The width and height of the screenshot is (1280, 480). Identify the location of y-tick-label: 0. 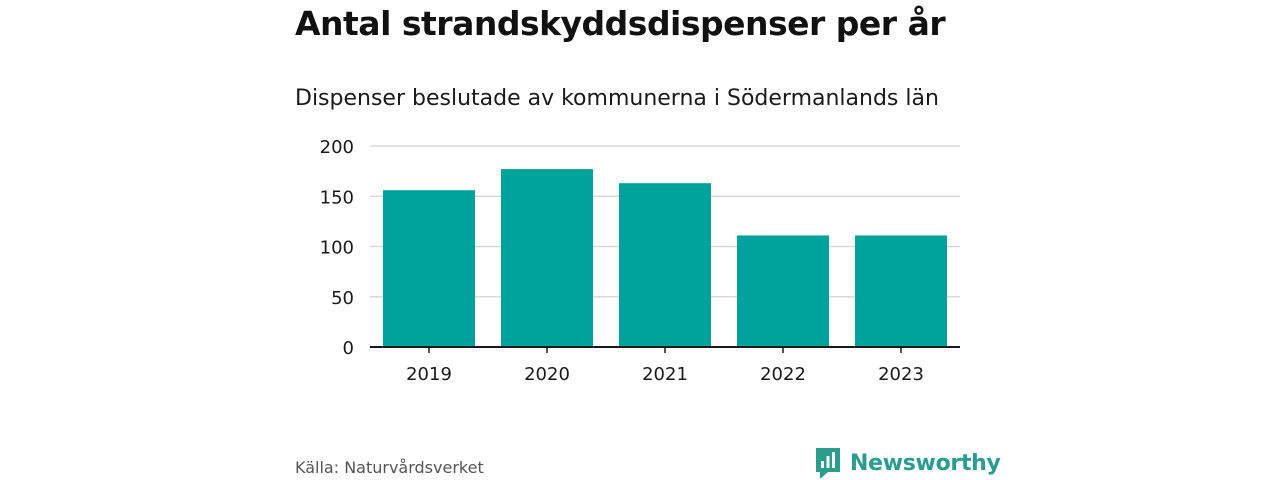
(348, 348).